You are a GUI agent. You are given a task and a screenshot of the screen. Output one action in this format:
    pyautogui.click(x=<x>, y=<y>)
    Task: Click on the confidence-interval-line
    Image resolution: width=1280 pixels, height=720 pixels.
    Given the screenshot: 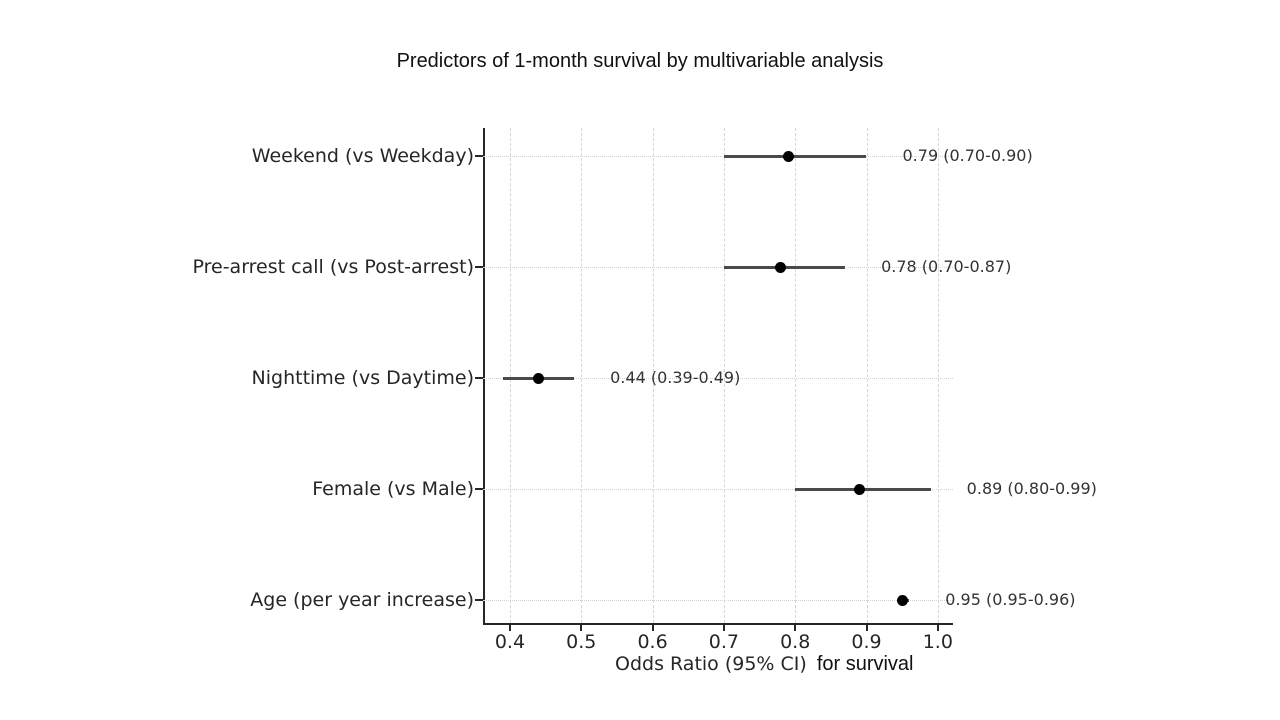 What is the action you would take?
    pyautogui.click(x=795, y=156)
    